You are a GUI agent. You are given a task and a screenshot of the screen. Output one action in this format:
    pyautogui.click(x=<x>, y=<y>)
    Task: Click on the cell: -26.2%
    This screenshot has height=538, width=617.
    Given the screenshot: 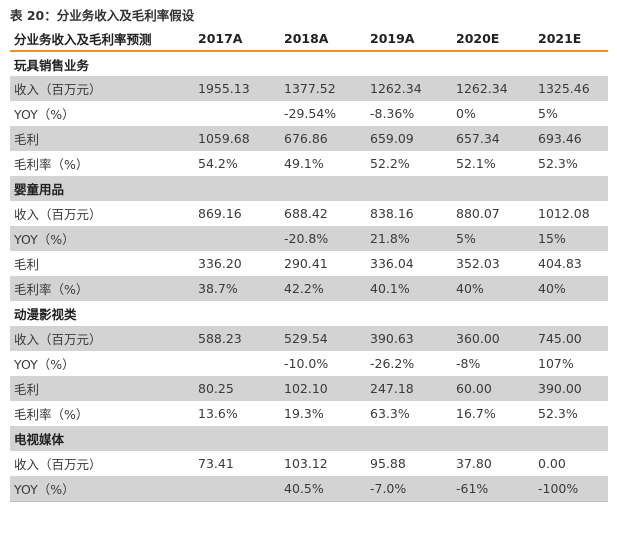 What is the action you would take?
    pyautogui.click(x=392, y=363)
    